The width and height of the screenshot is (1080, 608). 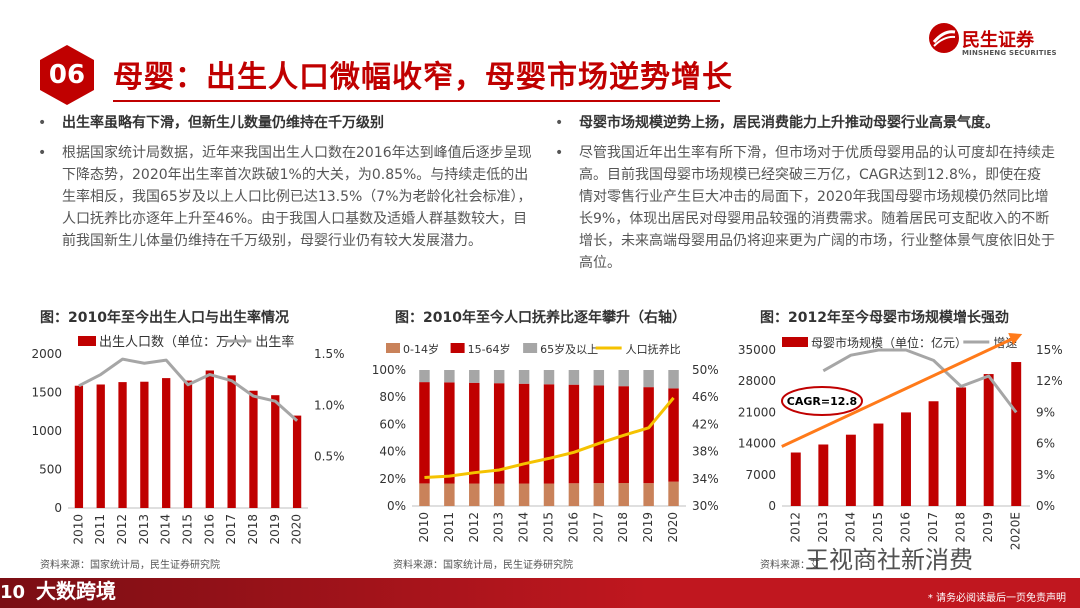 What do you see at coordinates (569, 349) in the screenshot?
I see `legend-label: 65岁及以上` at bounding box center [569, 349].